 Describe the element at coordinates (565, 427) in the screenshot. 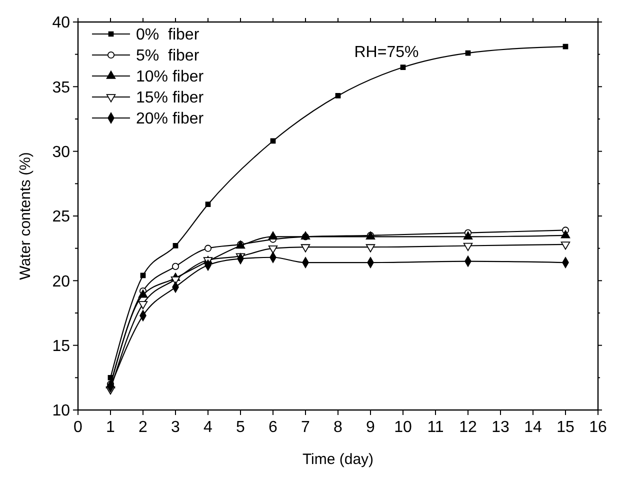

I see `x-tick-label: 15` at that location.